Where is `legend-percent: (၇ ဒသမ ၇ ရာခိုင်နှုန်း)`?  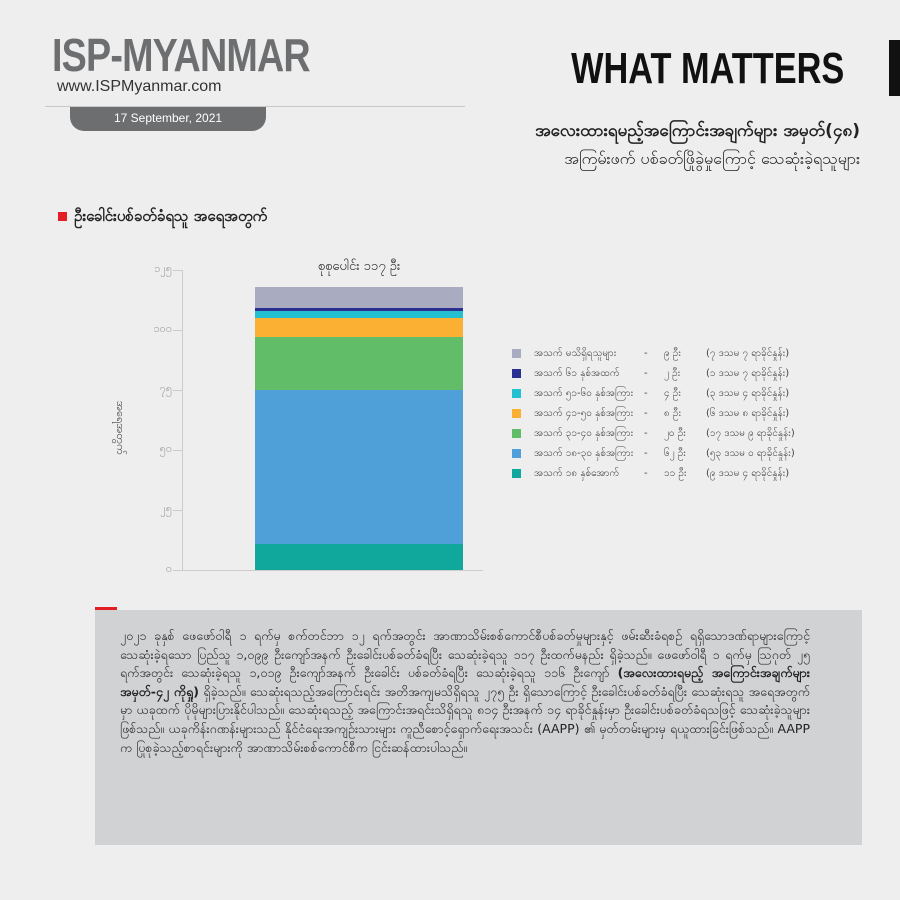
legend-percent: (၇ ဒသမ ၇ ရာခိုင်နှုန်း) is located at coordinates (748, 353).